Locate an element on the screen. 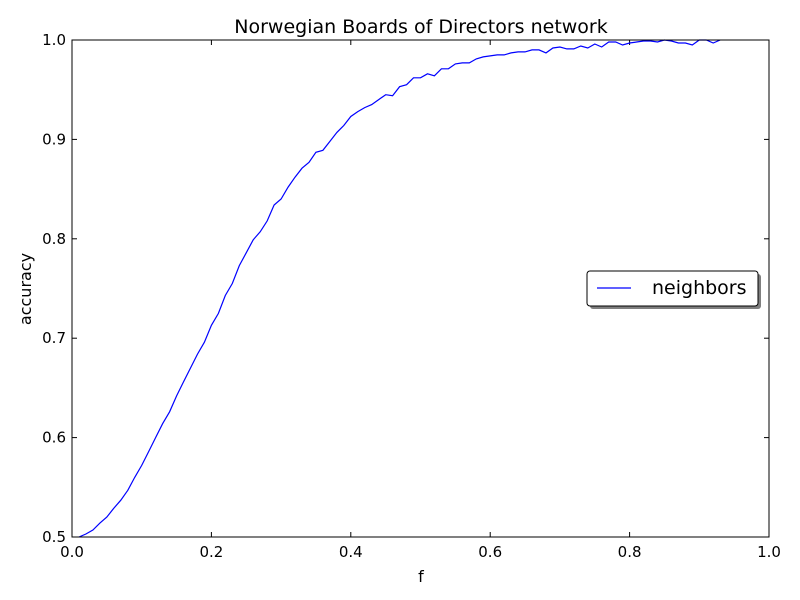 This screenshot has width=800, height=600. y-tick-label: 0.9 is located at coordinates (54, 139).